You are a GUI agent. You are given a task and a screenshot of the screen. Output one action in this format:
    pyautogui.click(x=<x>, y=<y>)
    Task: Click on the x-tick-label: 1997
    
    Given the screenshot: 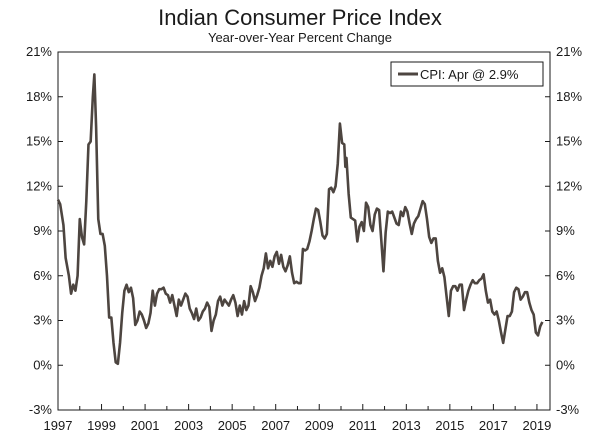 What is the action you would take?
    pyautogui.click(x=58, y=425)
    